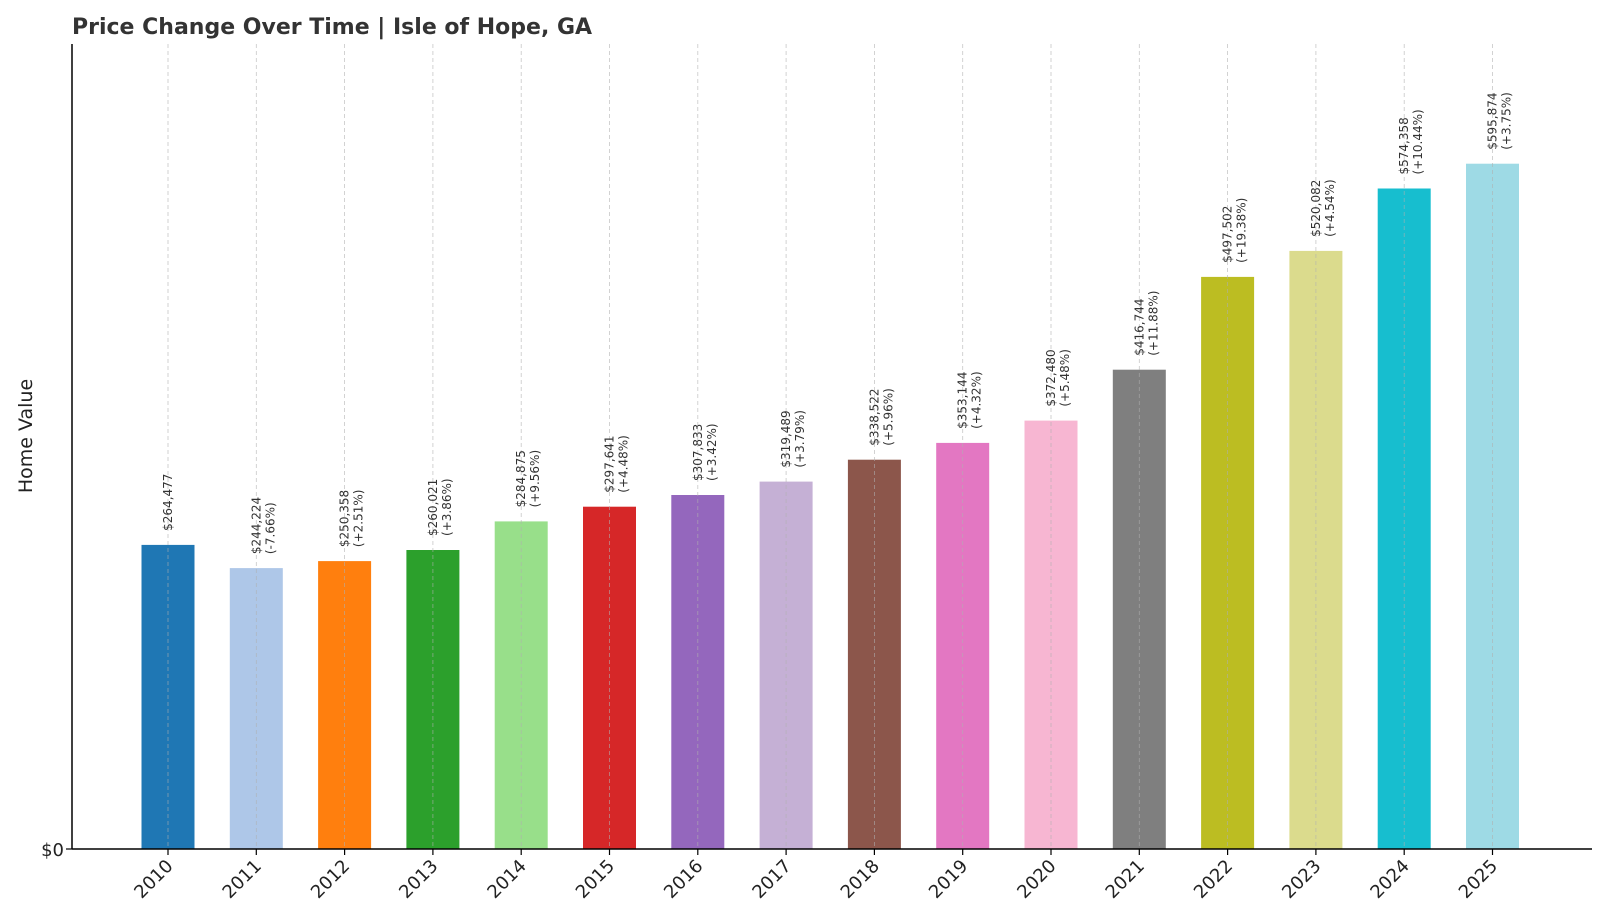 The height and width of the screenshot is (914, 1600). What do you see at coordinates (698, 452) in the screenshot?
I see `data-label-value-2016: $307,833` at bounding box center [698, 452].